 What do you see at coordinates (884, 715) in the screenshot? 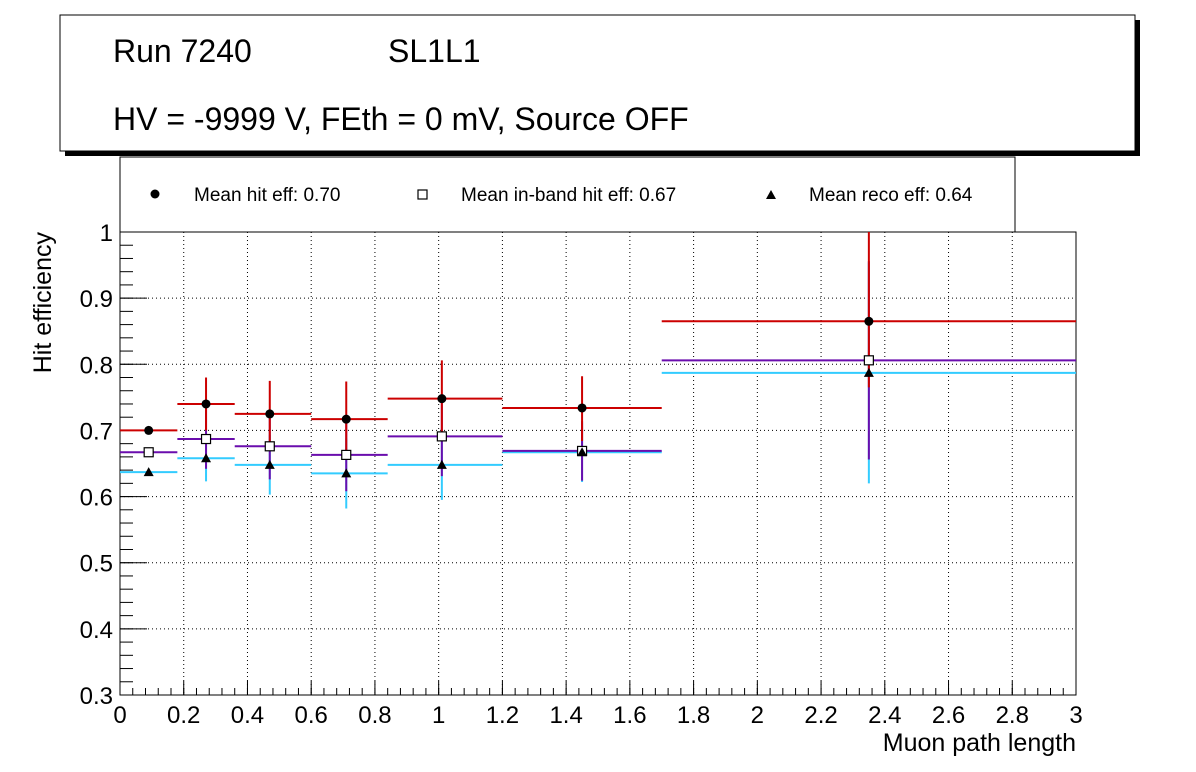
I see `x-tick-label: 2.4` at bounding box center [884, 715].